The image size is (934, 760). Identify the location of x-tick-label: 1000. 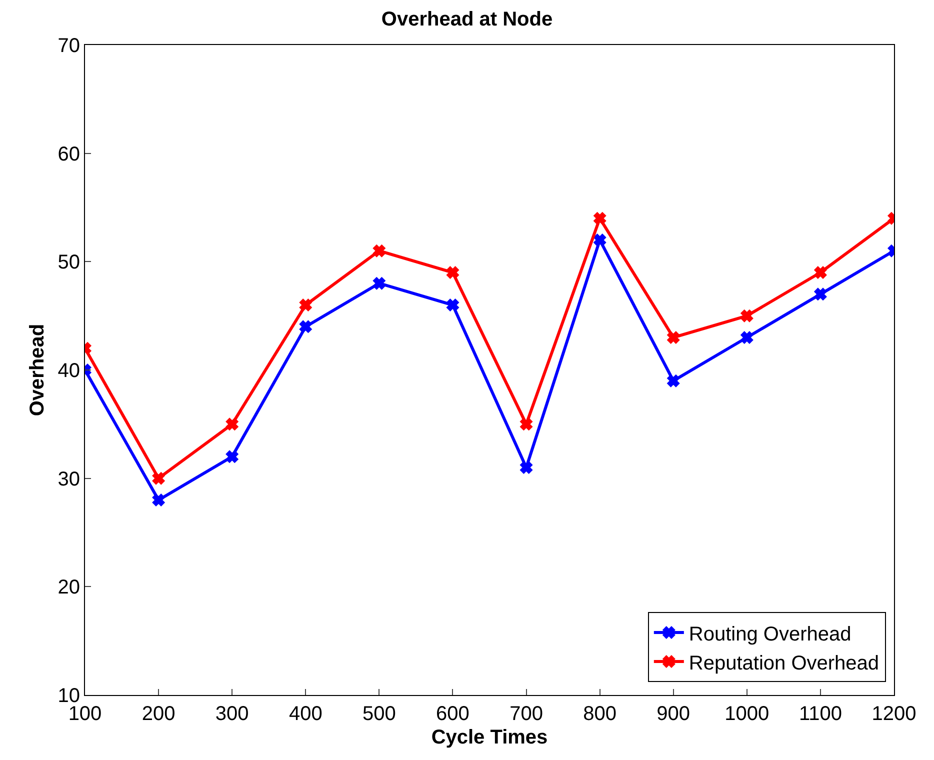
(747, 714).